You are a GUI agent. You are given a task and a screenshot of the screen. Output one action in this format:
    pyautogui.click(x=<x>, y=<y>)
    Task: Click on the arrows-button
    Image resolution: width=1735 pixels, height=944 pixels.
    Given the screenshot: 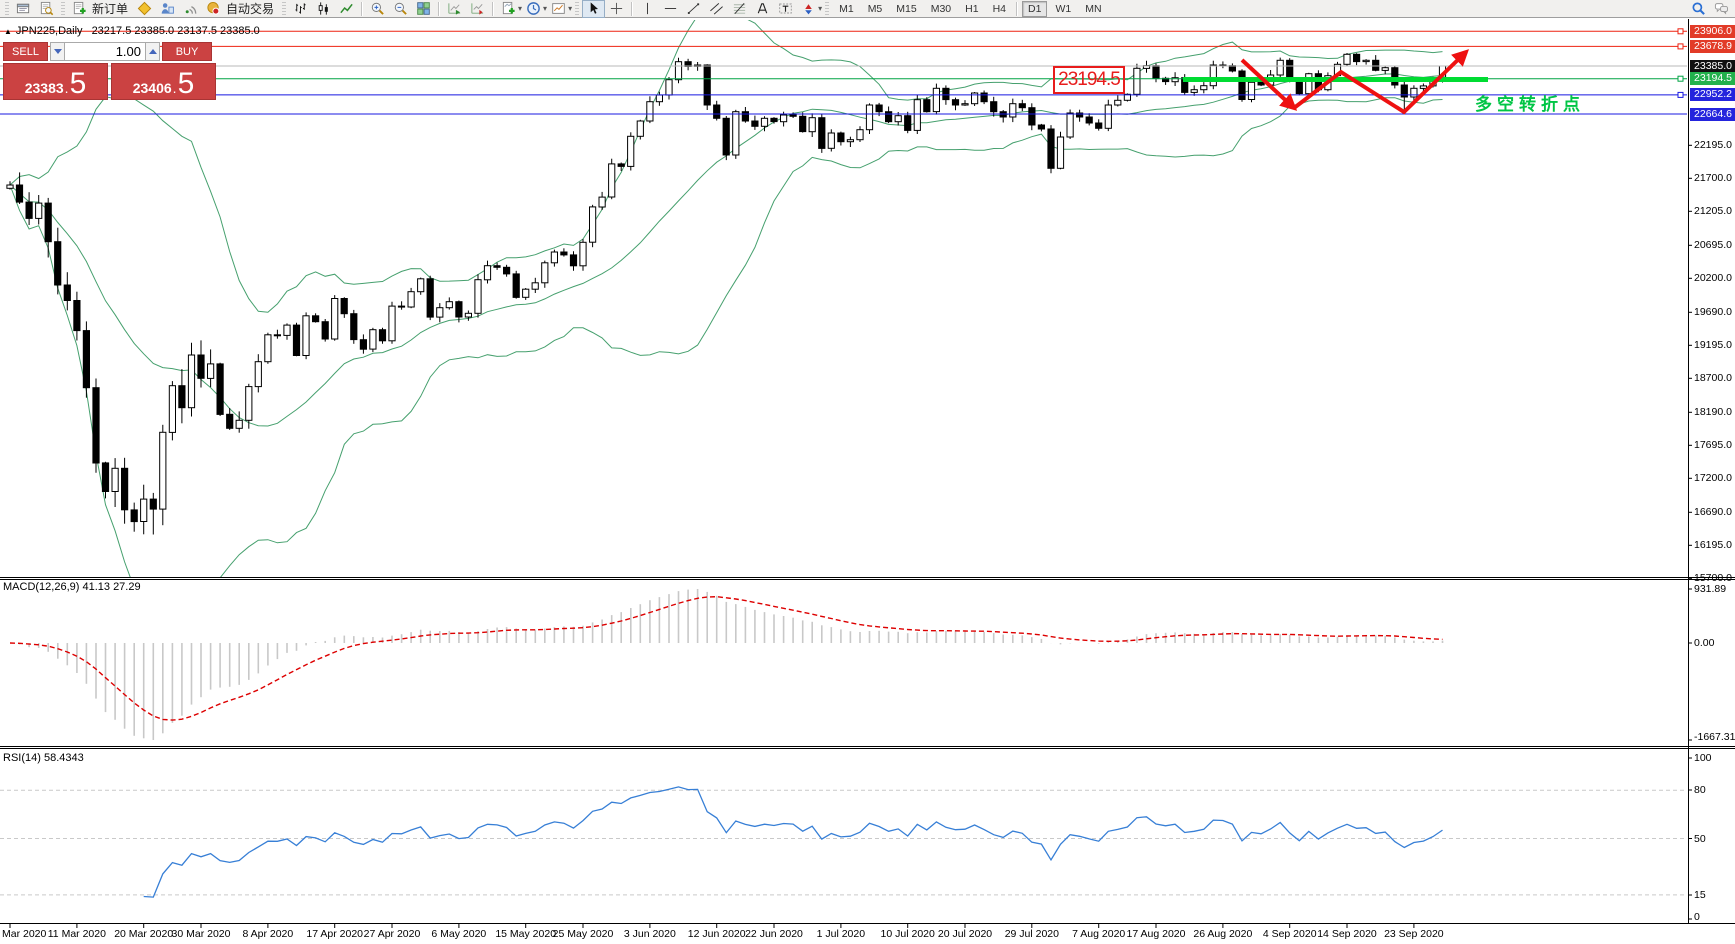 What is the action you would take?
    pyautogui.click(x=808, y=9)
    